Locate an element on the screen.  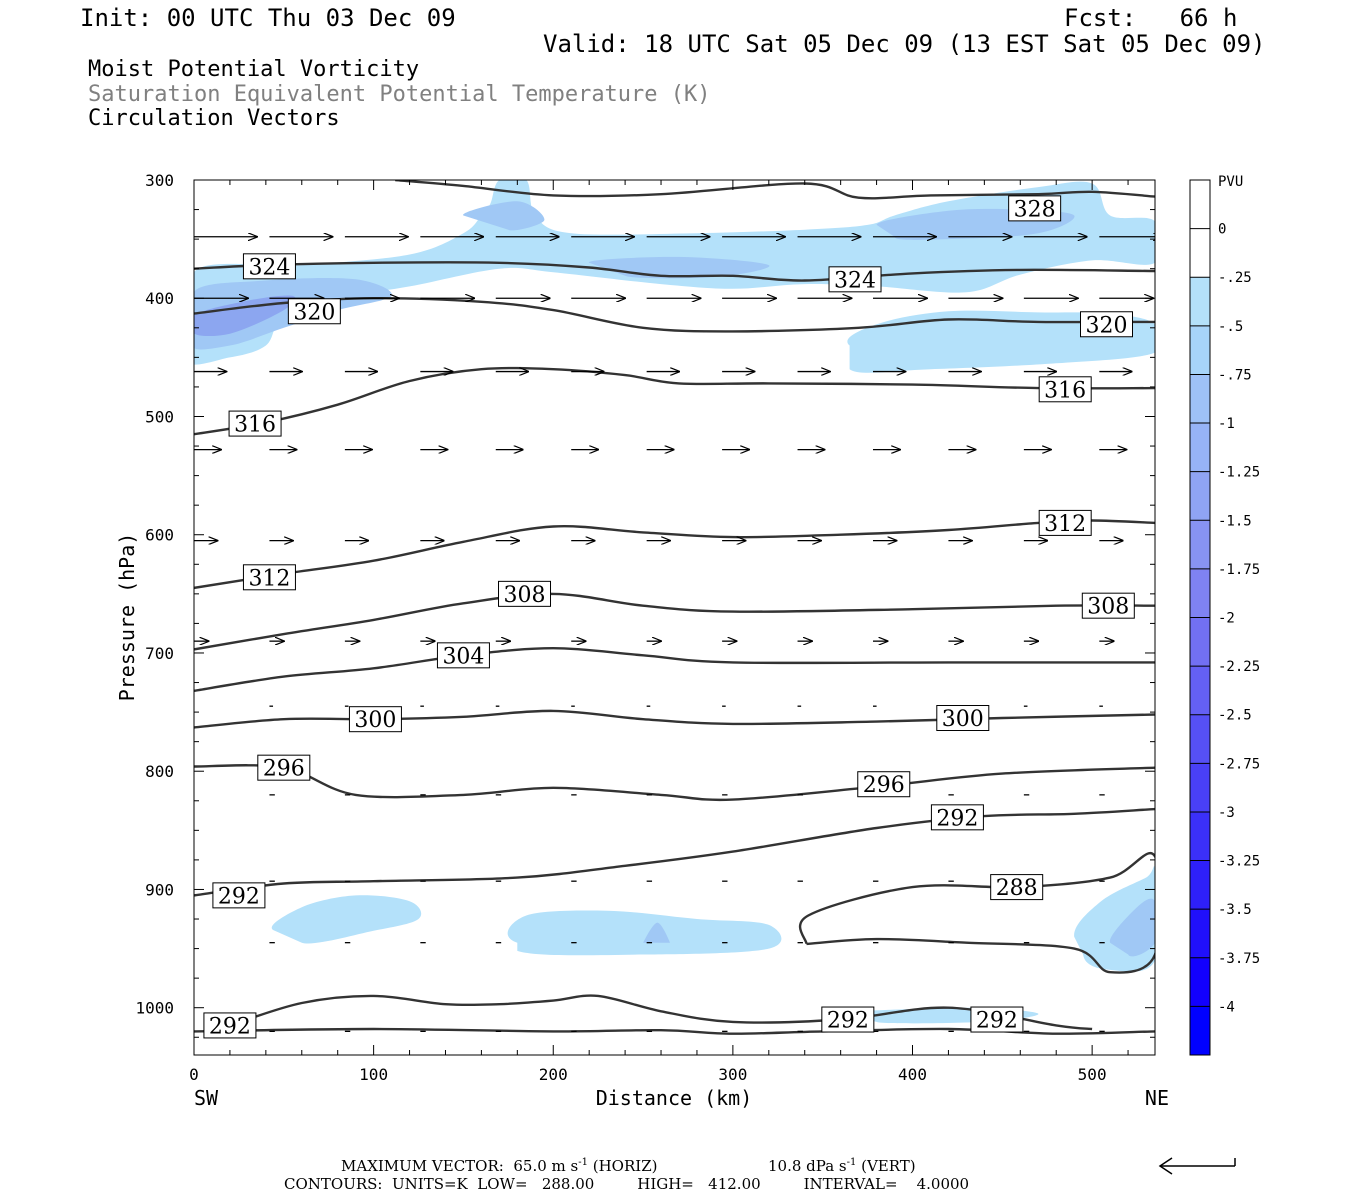
legend-label: -2.75 is located at coordinates (1239, 764).